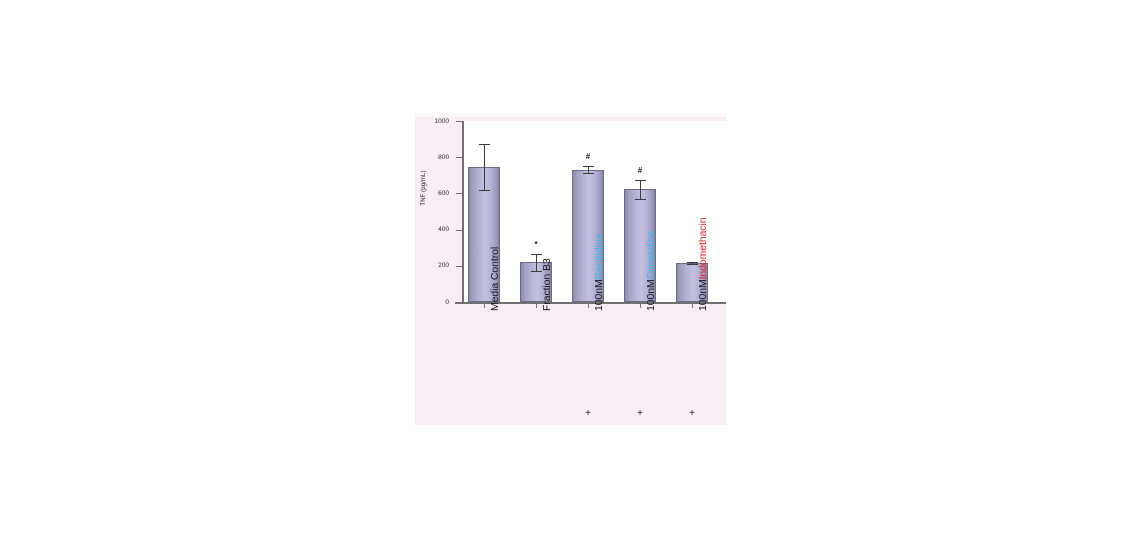  I want to click on y-tick-label: 1000, so click(441, 121).